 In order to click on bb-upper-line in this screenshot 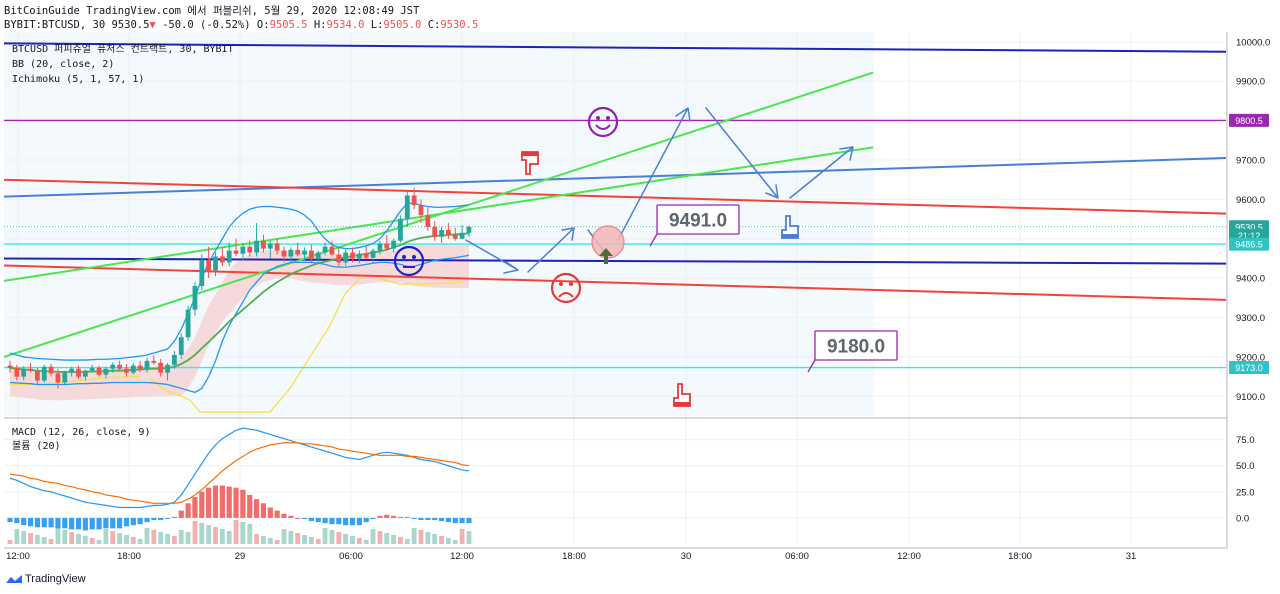, I will do `click(239, 281)`.